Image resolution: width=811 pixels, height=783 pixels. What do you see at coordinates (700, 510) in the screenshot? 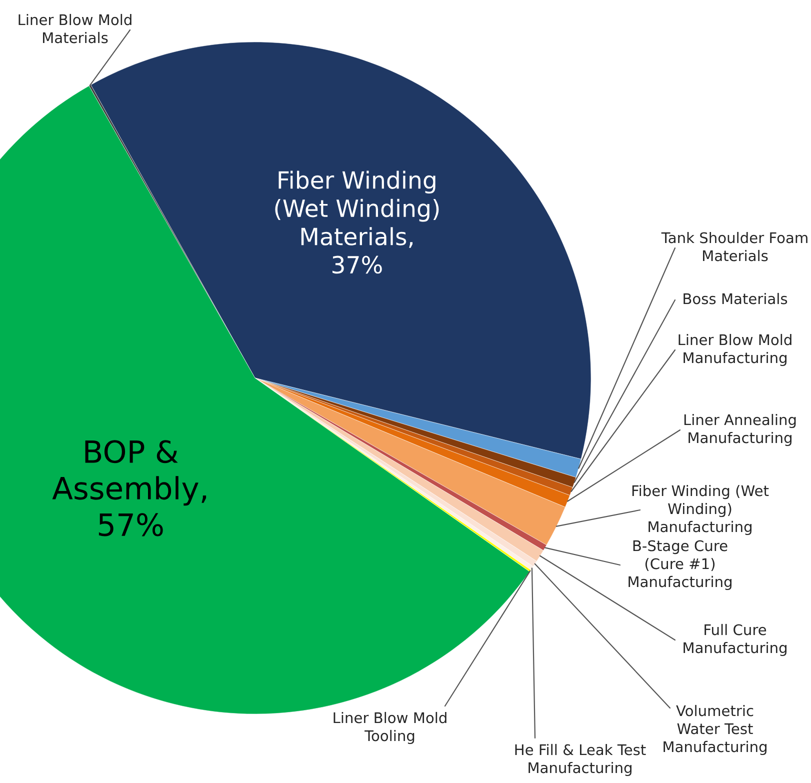
I see `slice-label: Fiber Winding (Wet Winding) Manufacturing` at bounding box center [700, 510].